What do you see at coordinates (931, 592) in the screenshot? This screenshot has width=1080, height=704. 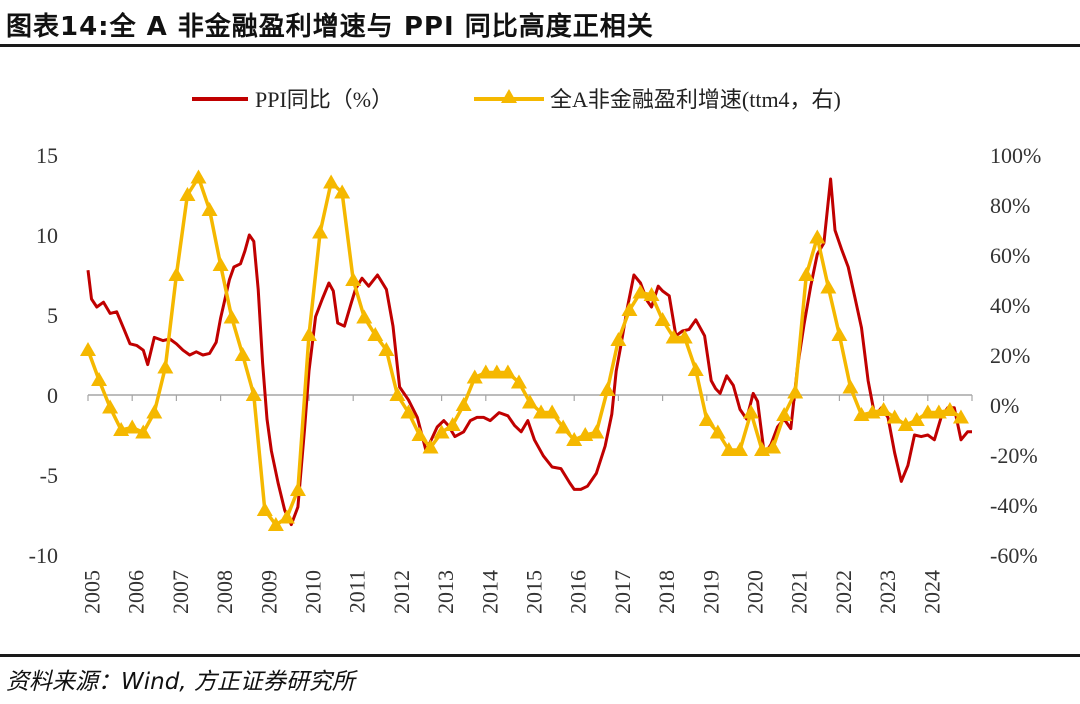 I see `x-tick-label: 2024` at bounding box center [931, 592].